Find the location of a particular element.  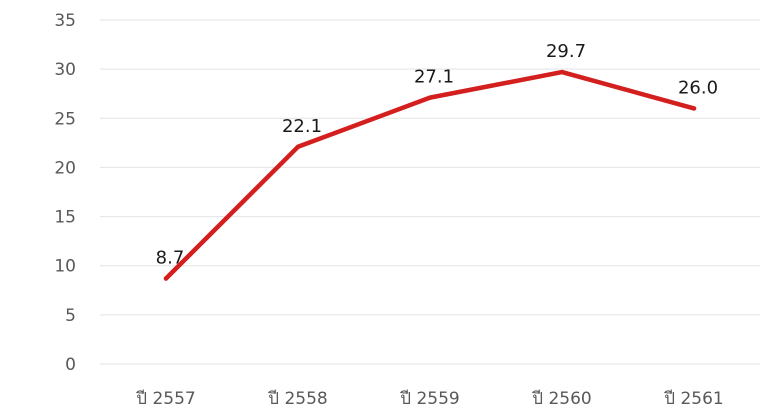

x-tick-label: ปี 2560 is located at coordinates (561, 399).